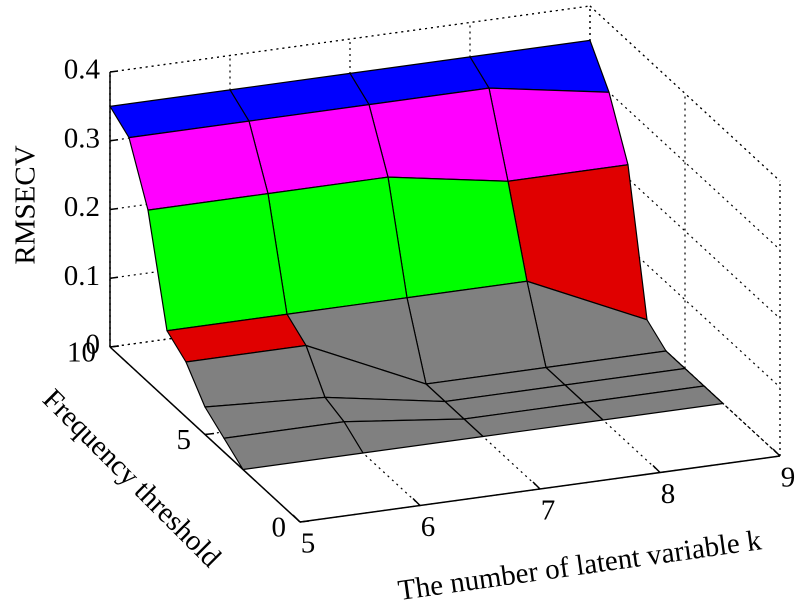  Describe the element at coordinates (82, 207) in the screenshot. I see `z-tick-label: 0.2` at that location.